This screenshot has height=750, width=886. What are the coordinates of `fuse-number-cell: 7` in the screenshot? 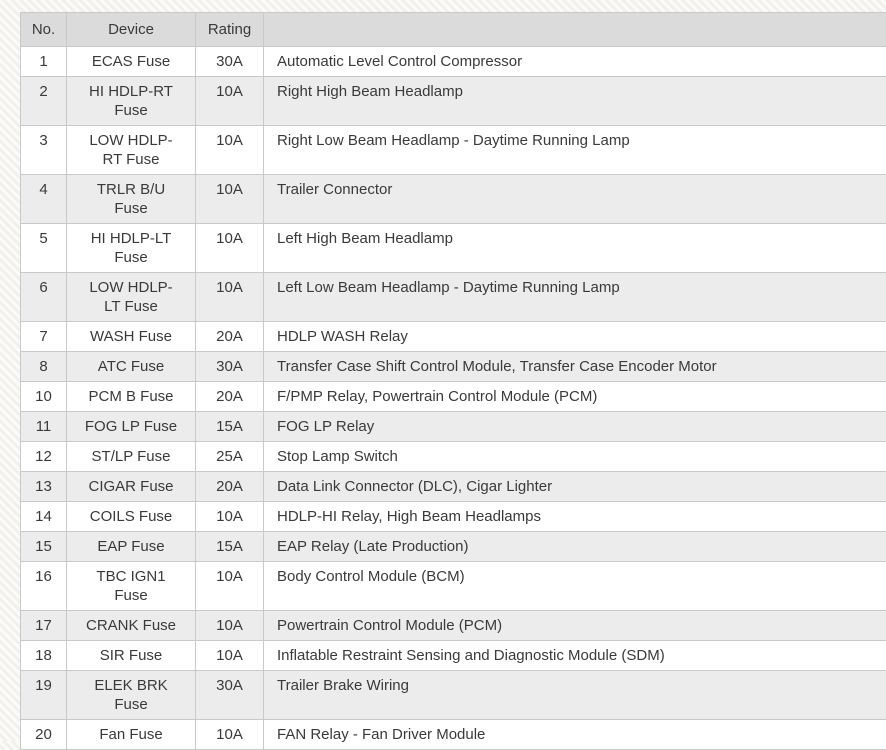 It's located at (44, 337).